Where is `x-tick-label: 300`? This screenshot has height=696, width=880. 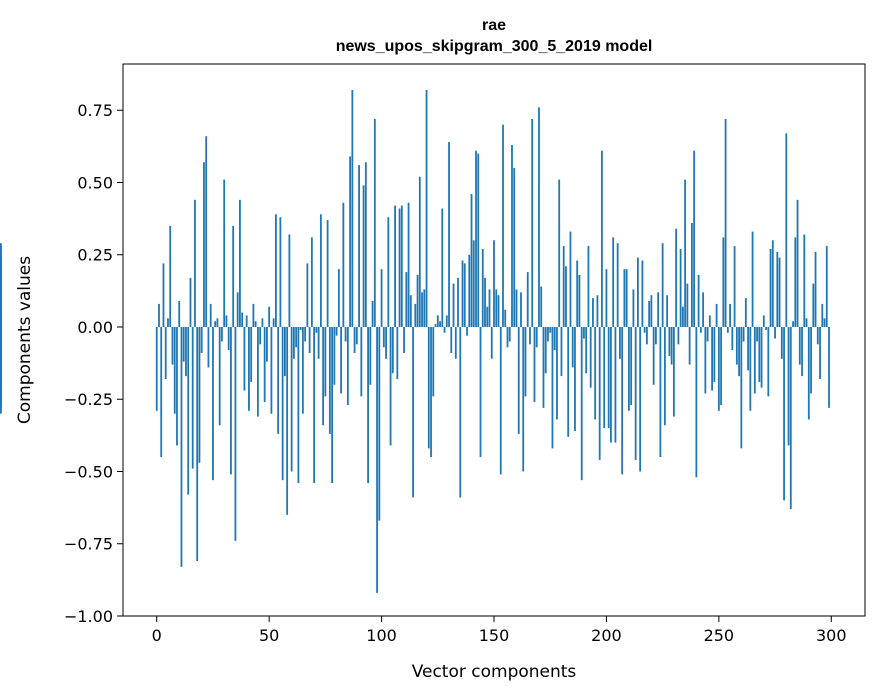
x-tick-label: 300 is located at coordinates (831, 635).